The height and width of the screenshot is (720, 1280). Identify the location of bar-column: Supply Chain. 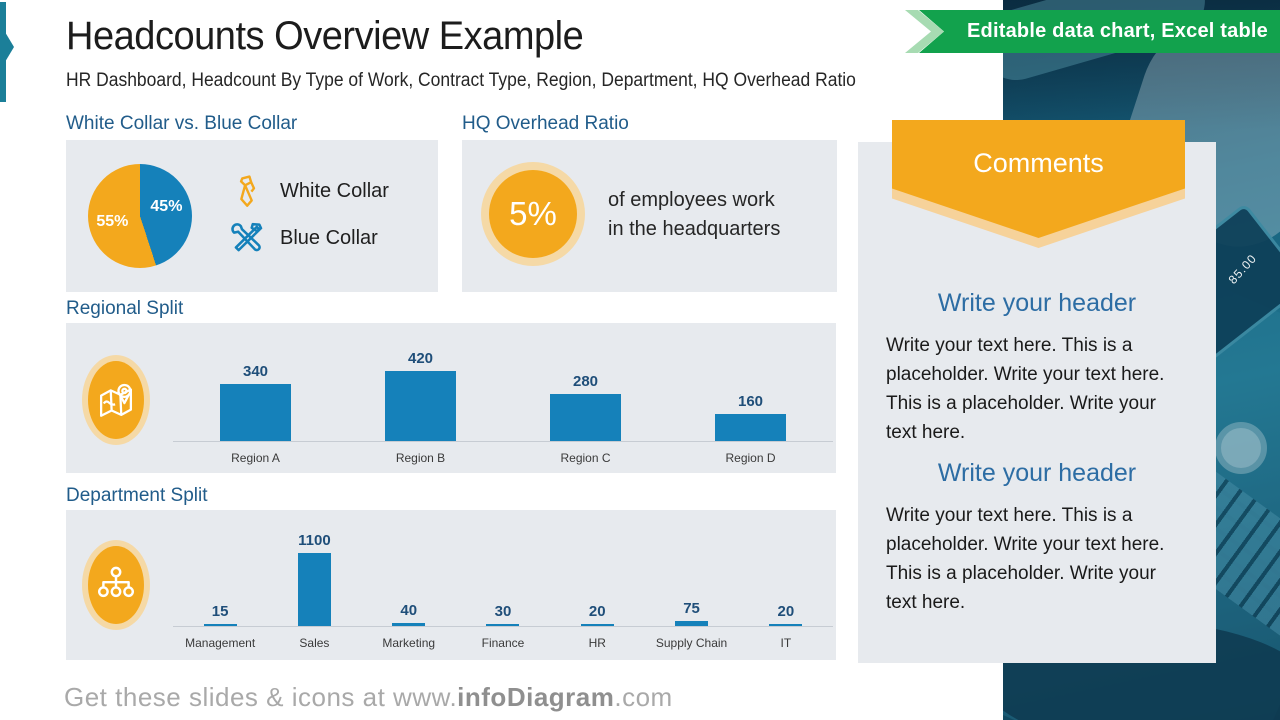
(691, 640).